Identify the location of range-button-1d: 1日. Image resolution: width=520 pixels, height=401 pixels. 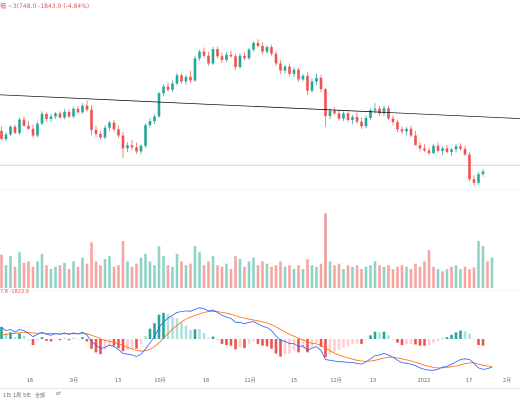
(7, 396).